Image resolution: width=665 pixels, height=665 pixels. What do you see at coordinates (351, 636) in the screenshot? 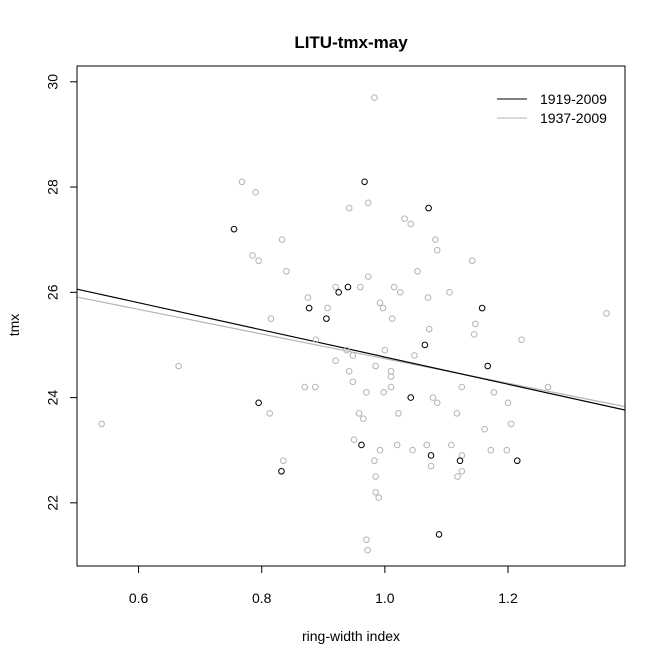
I see `x-axis-label: ring-width index` at bounding box center [351, 636].